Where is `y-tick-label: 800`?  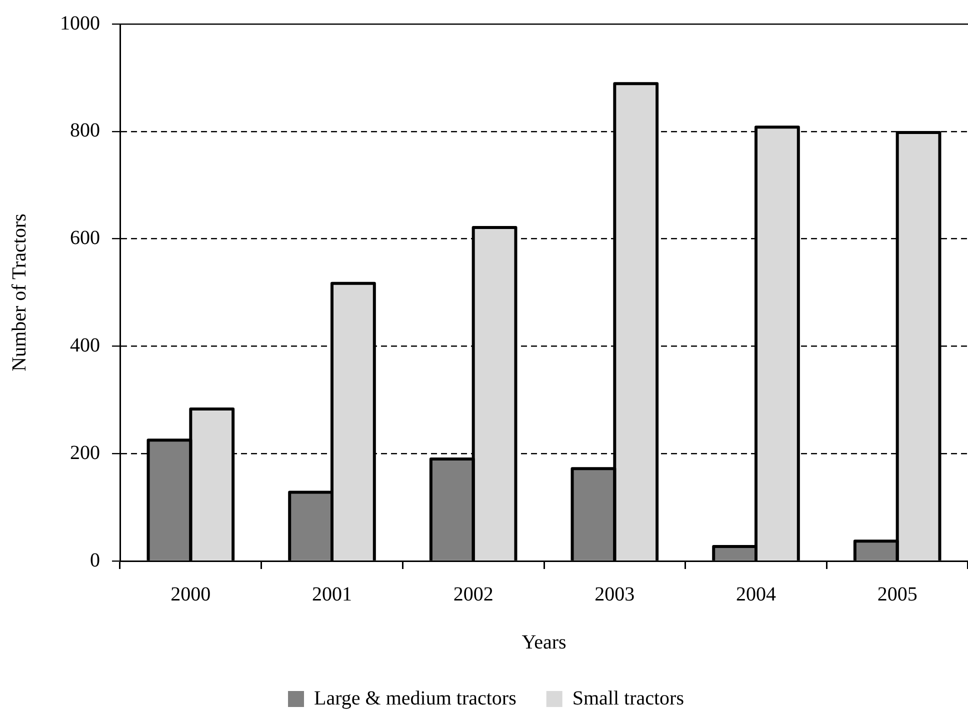
y-tick-label: 800 is located at coordinates (85, 131).